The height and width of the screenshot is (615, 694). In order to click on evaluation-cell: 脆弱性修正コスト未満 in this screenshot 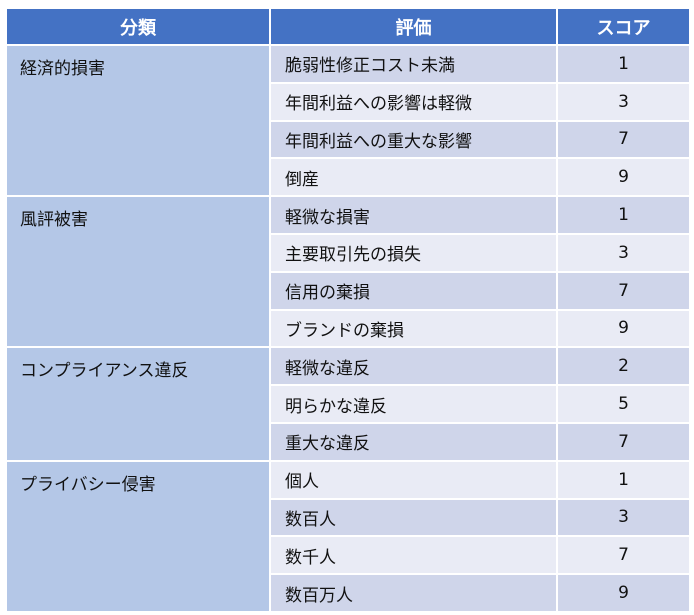, I will do `click(413, 64)`.